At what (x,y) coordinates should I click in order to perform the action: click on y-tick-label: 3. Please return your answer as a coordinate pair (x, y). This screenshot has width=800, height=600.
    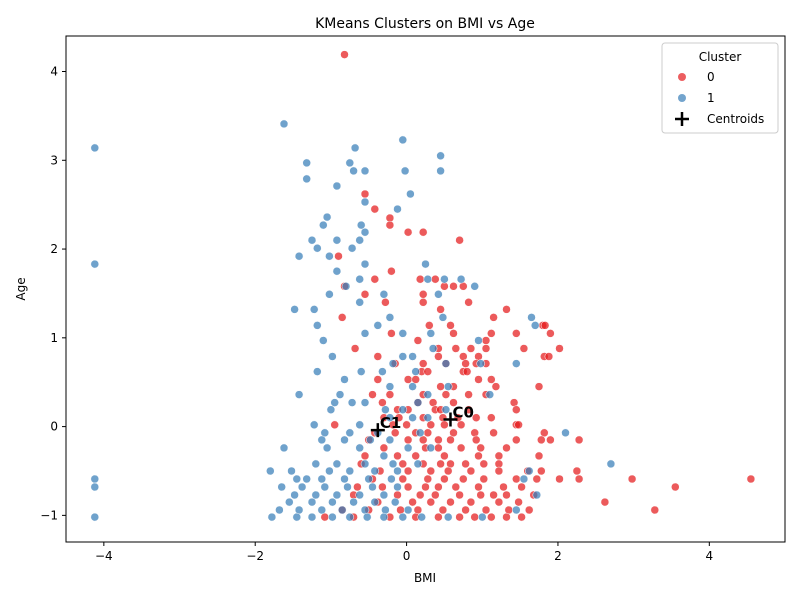
    Looking at the image, I should click on (54, 160).